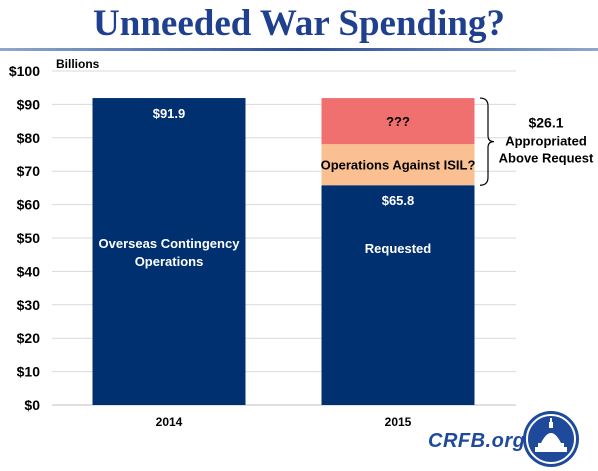 The image size is (598, 471). I want to click on bar-segment-label: ???, so click(398, 121).